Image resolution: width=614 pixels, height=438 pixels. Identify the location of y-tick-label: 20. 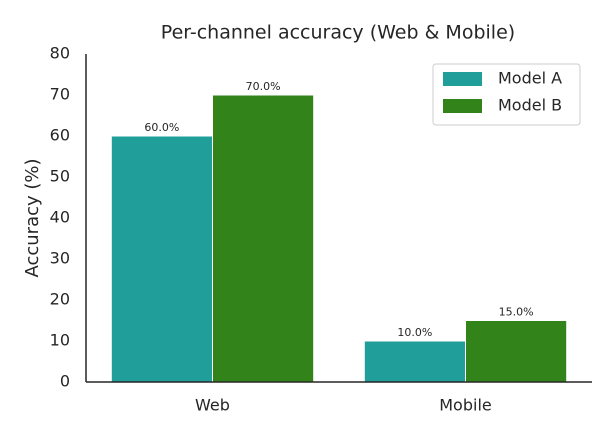
(60, 299).